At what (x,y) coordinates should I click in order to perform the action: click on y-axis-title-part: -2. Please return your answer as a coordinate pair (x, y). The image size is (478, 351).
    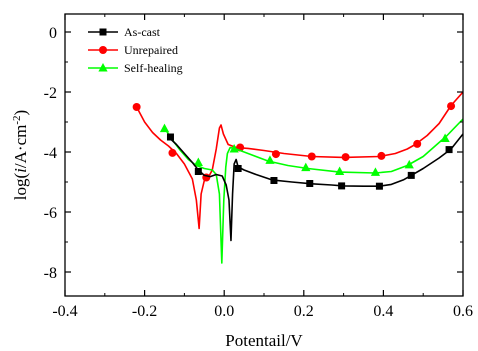
    Looking at the image, I should click on (17, 119).